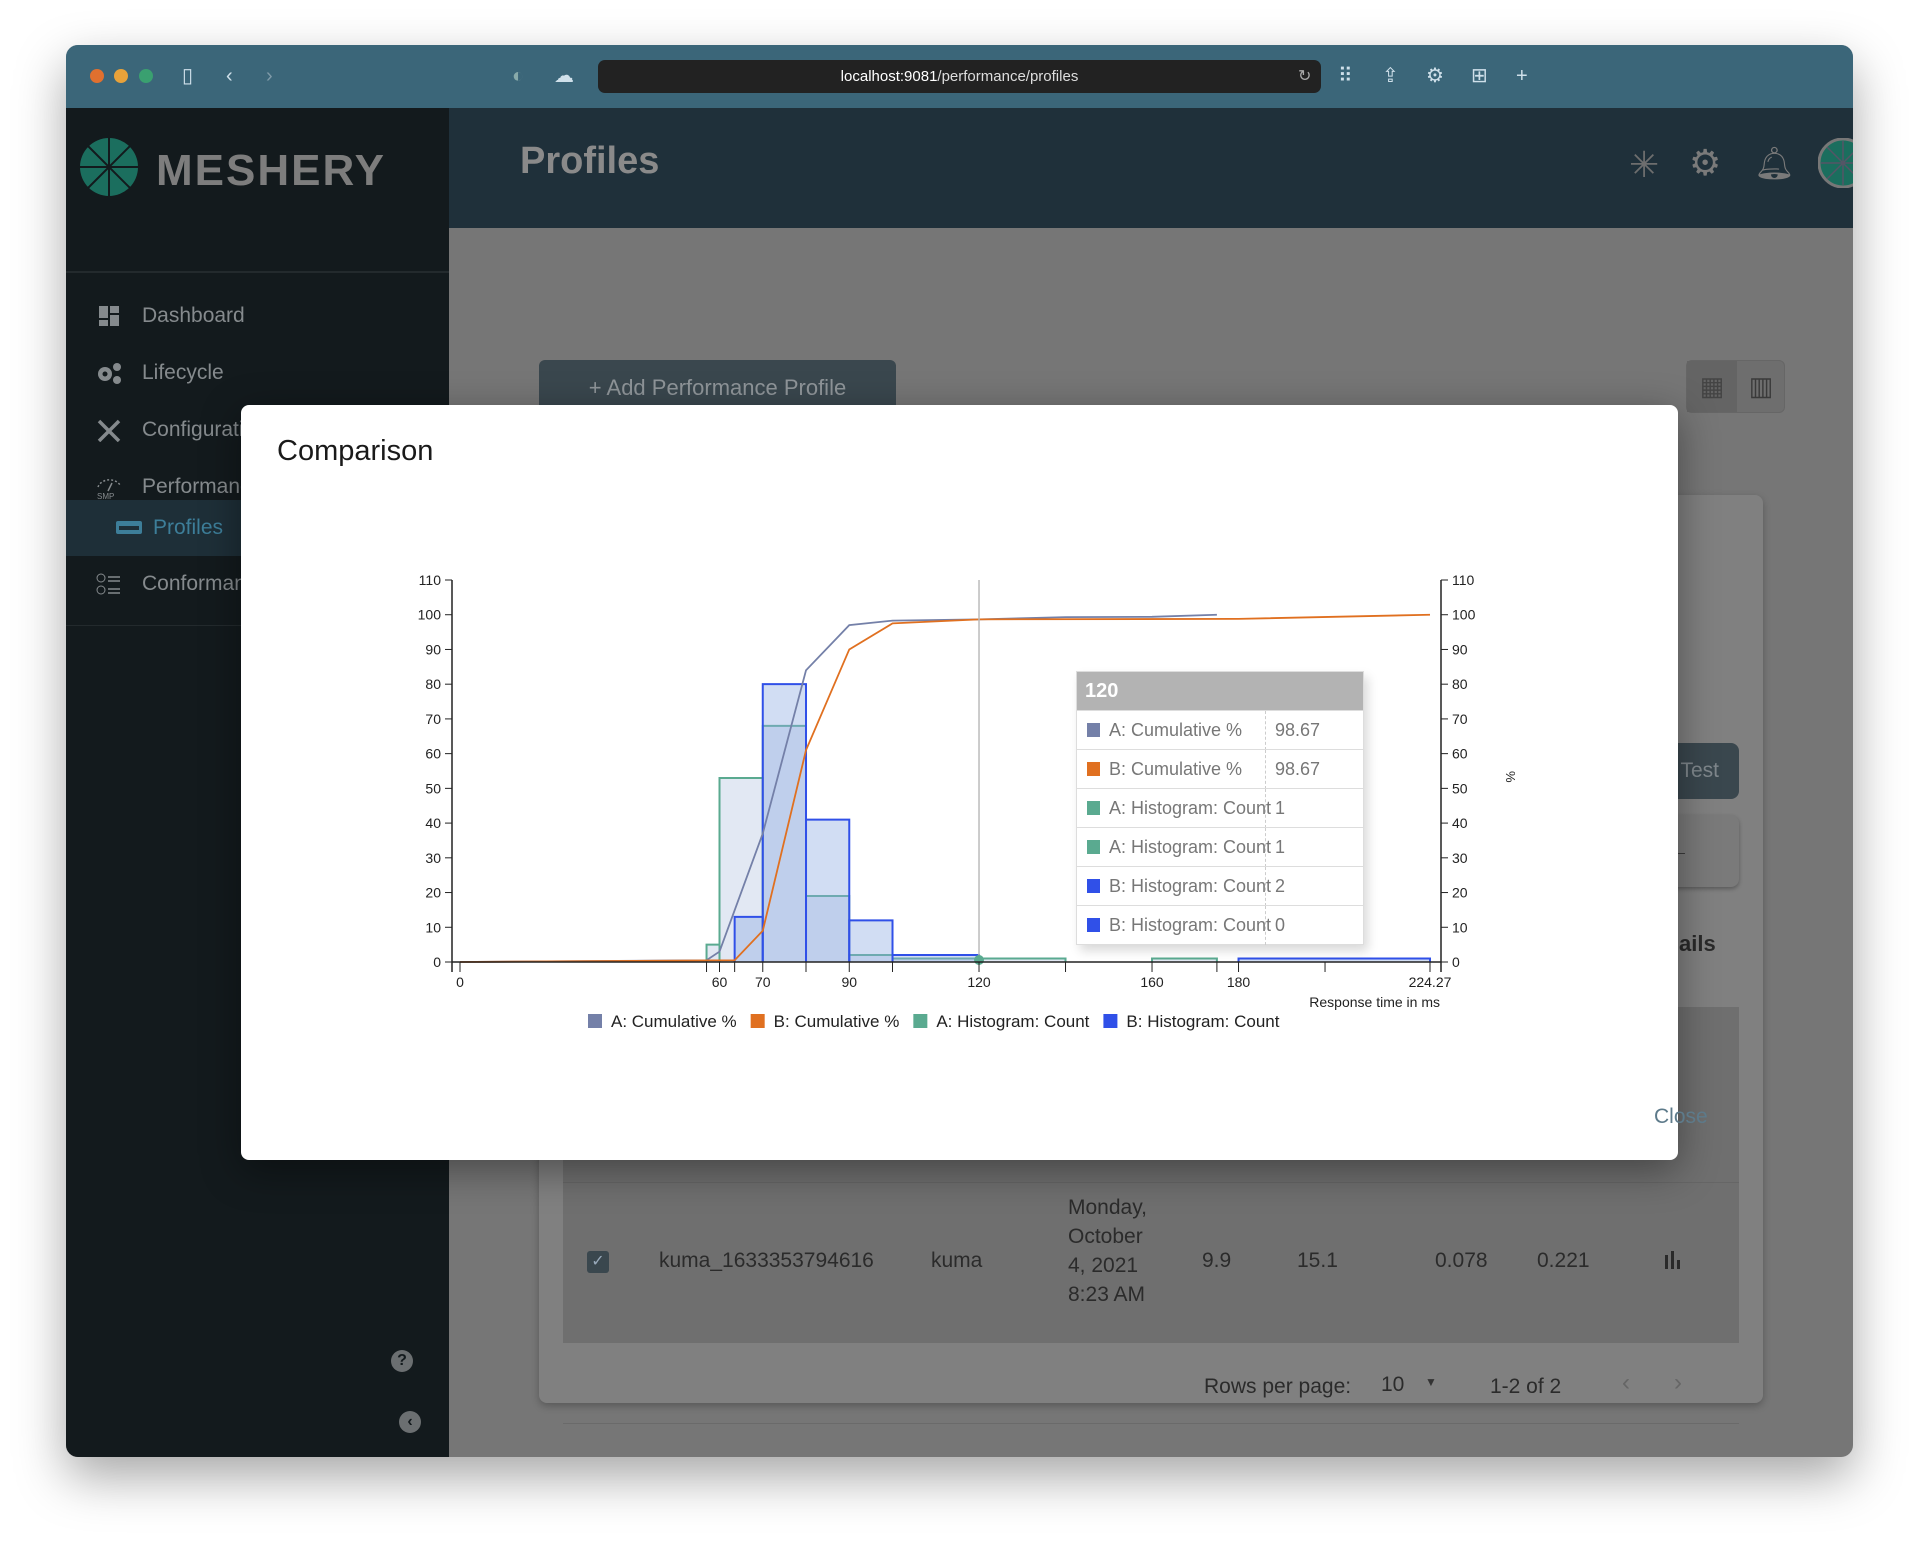  I want to click on y2-tick-label: 80, so click(1460, 684).